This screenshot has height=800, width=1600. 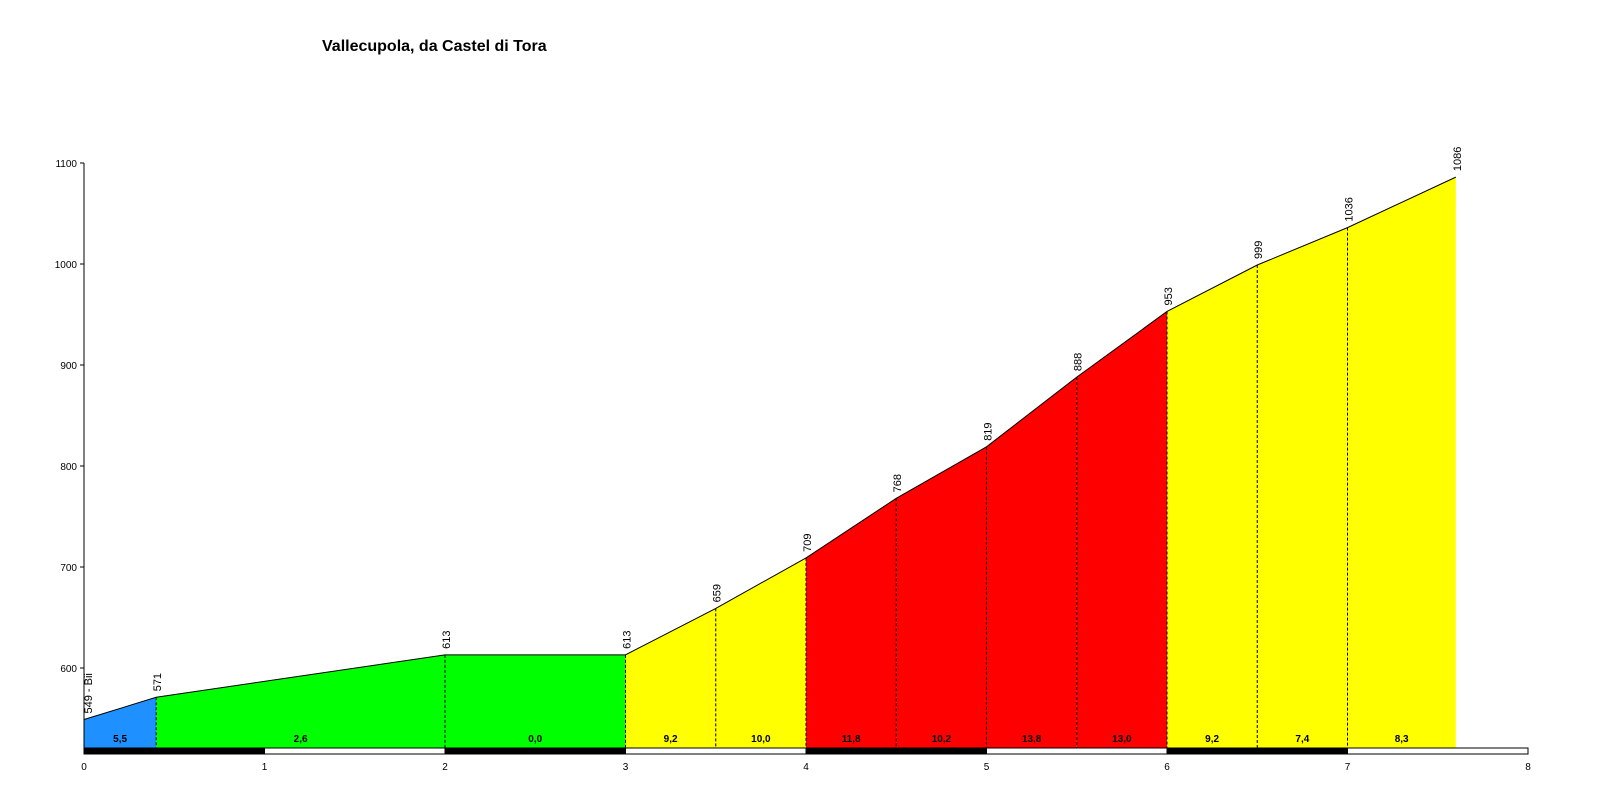 I want to click on y-tick-label: 800, so click(x=68, y=467).